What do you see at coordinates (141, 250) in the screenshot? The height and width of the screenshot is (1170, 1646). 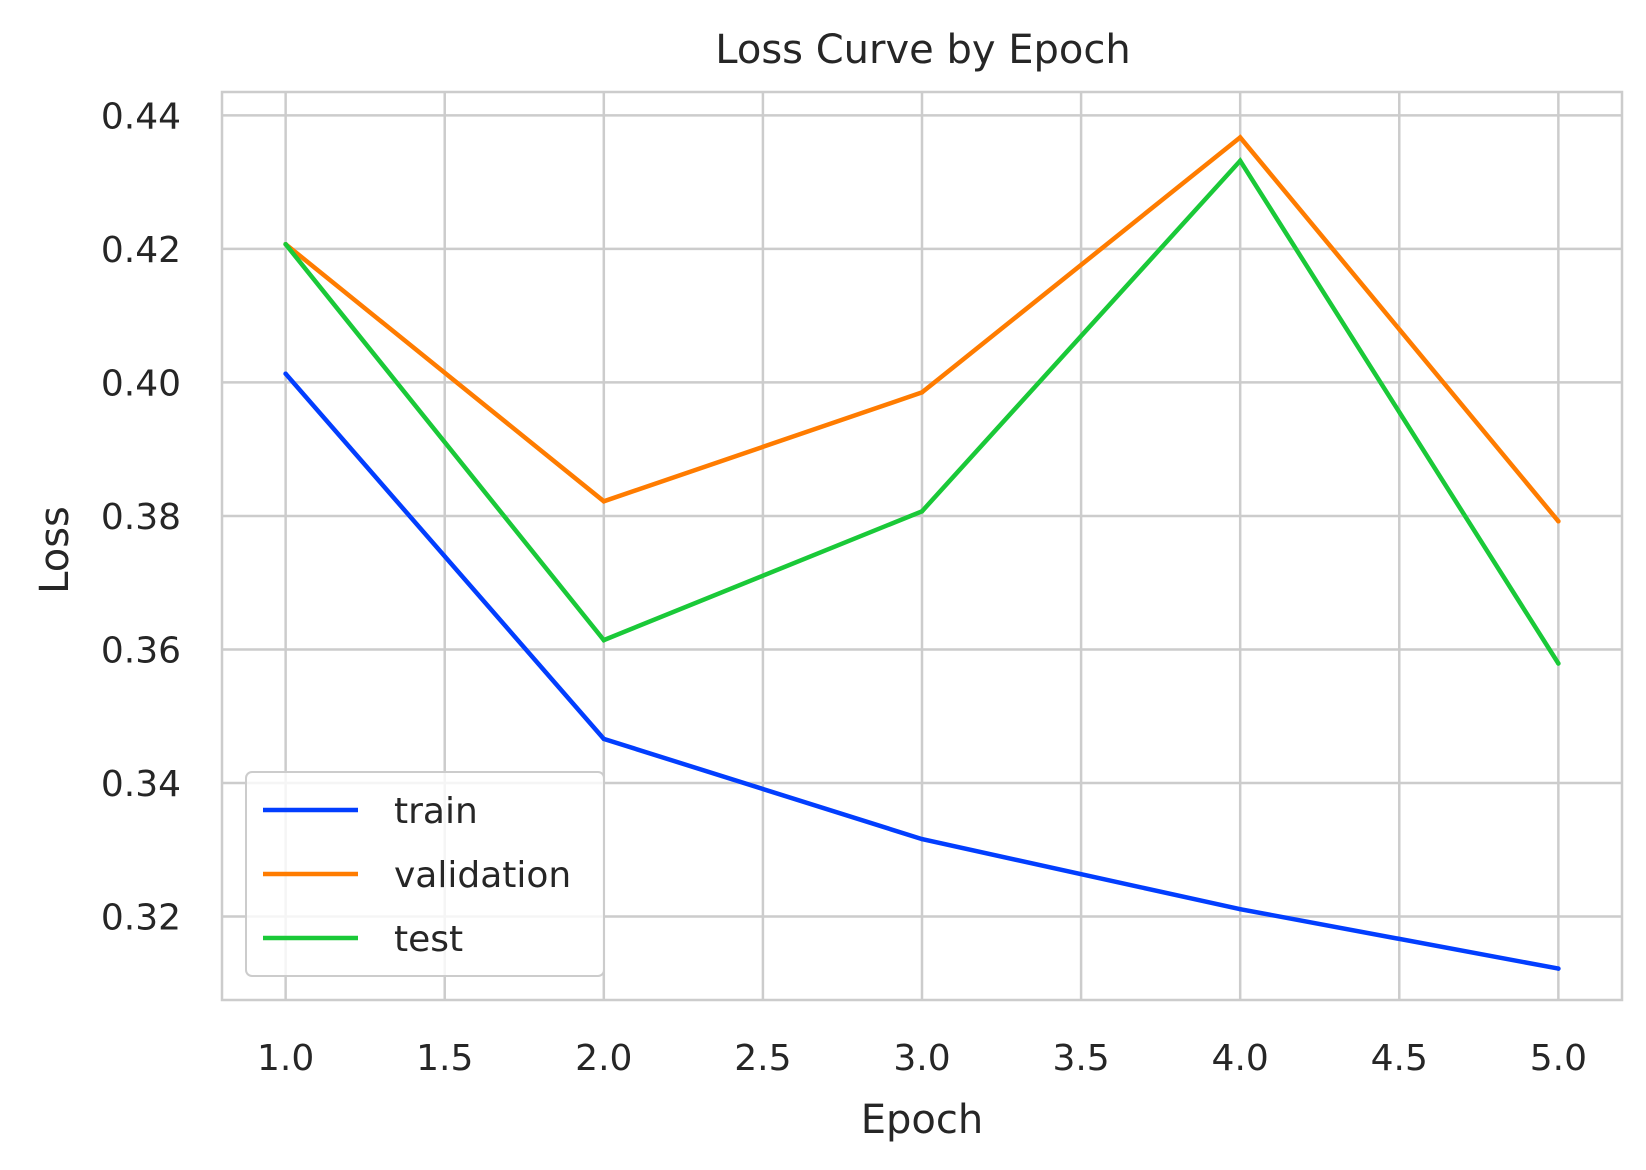 I see `y-tick-label: 0.42` at bounding box center [141, 250].